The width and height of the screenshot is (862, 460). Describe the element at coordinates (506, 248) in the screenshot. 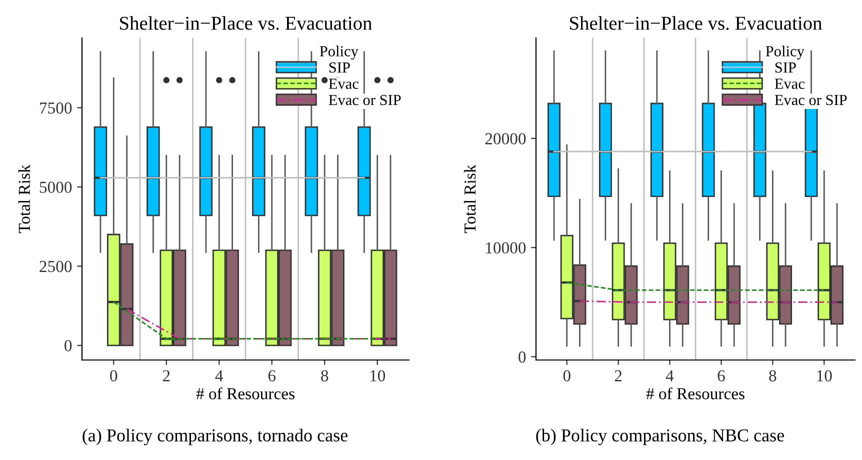

I see `y-tick-label: 10000` at that location.